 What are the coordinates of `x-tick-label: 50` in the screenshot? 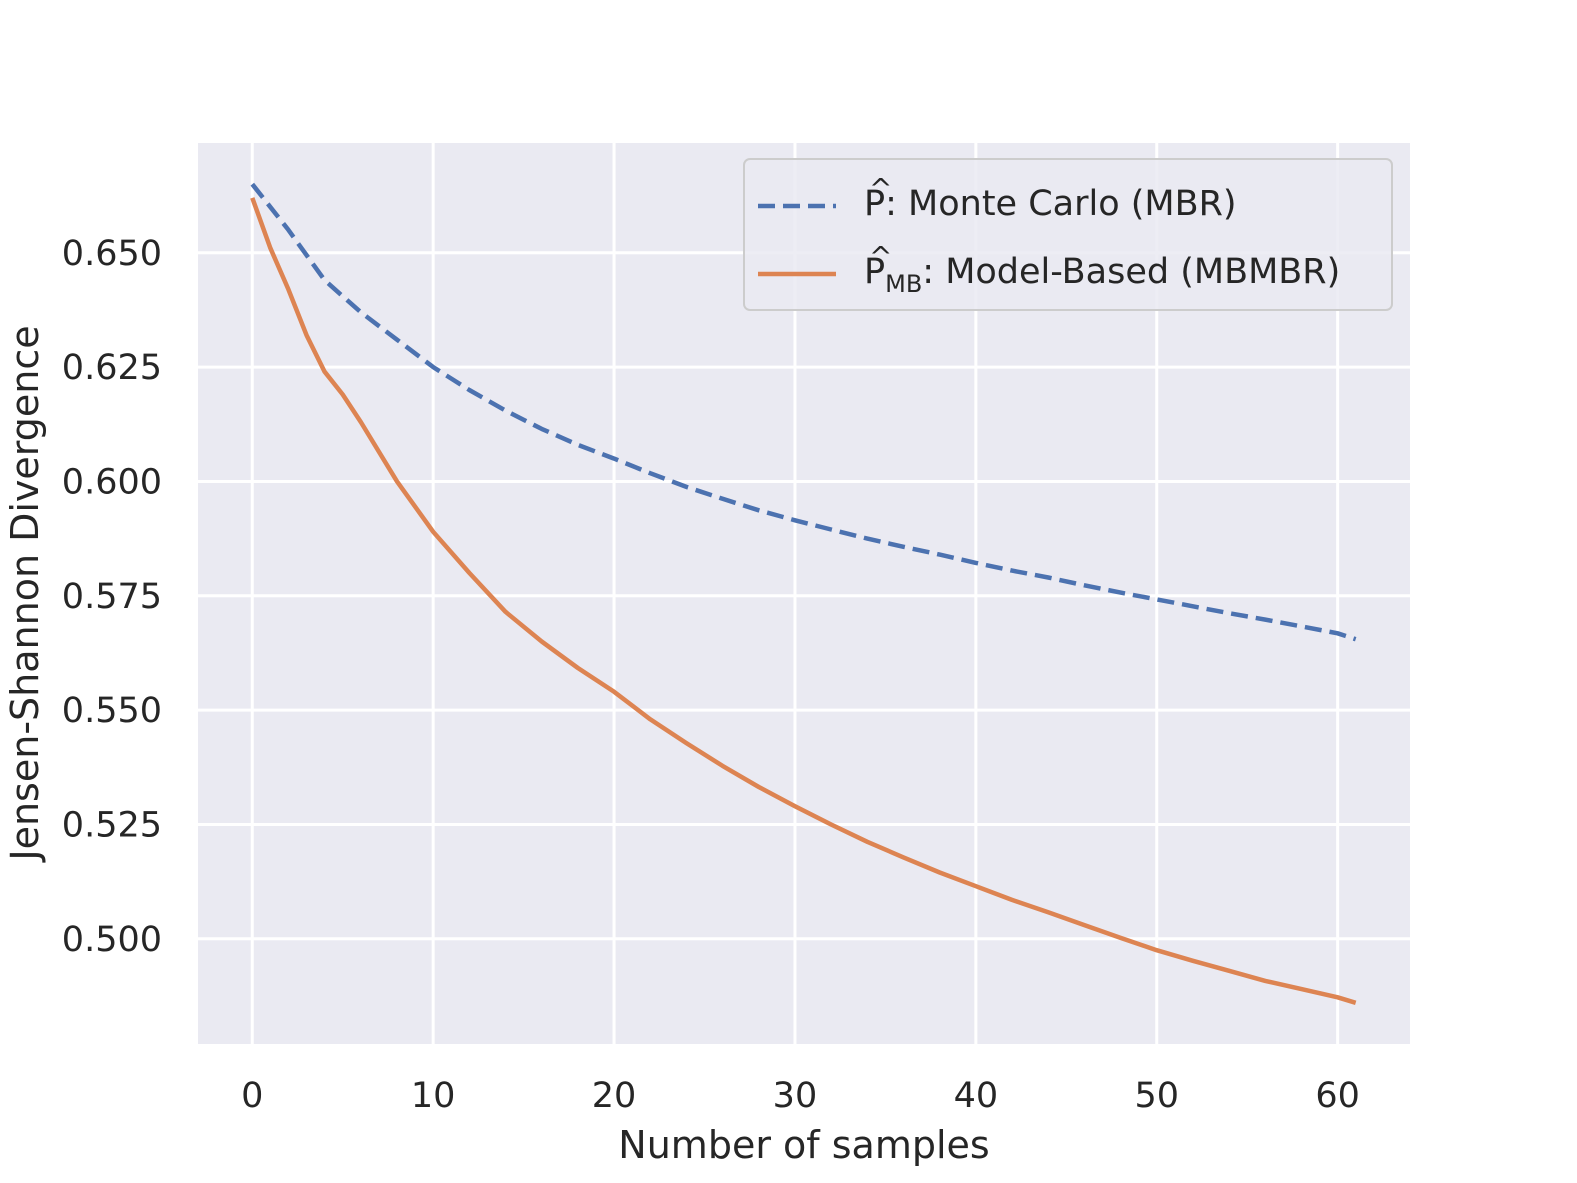 It's located at (1156, 1096).